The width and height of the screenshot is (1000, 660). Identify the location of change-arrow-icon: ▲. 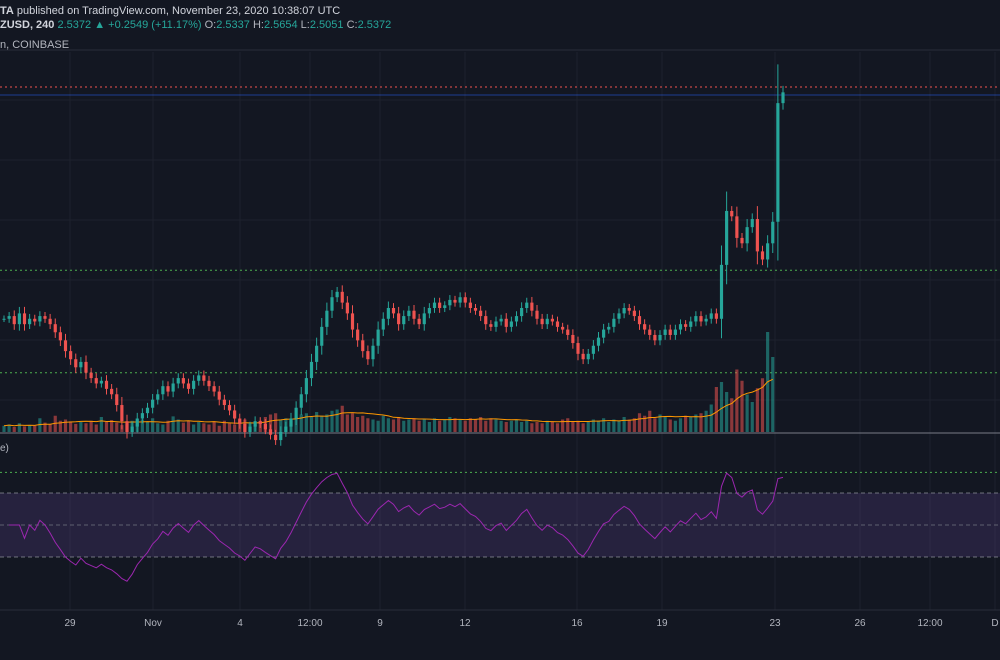
(100, 25).